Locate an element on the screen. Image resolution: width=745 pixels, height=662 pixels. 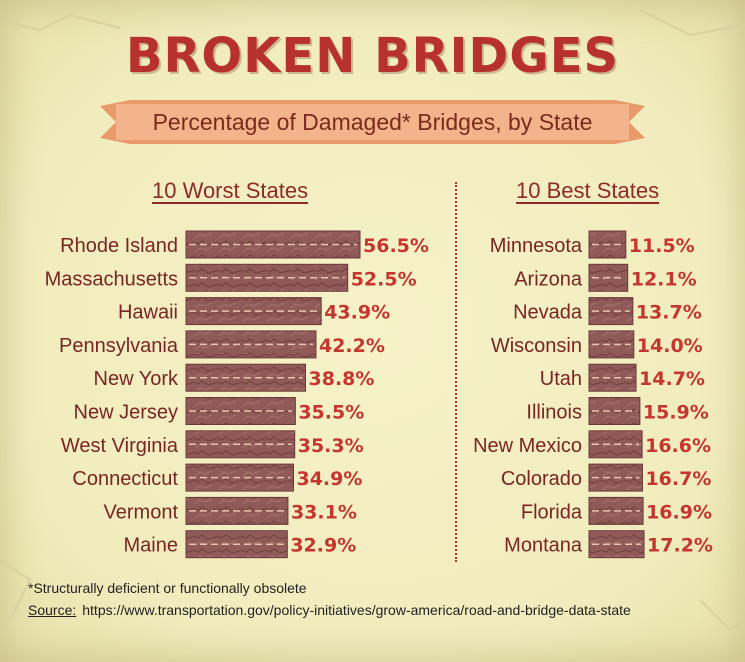
best-value-nevada: 13.7% is located at coordinates (669, 313).